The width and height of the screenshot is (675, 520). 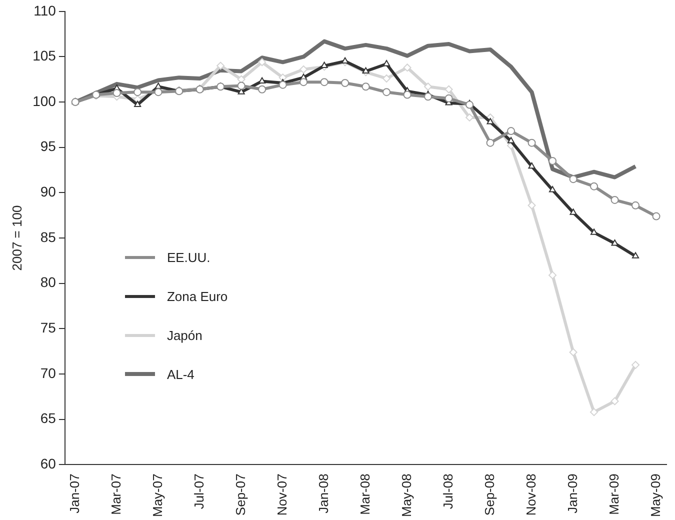 What do you see at coordinates (364, 494) in the screenshot?
I see `x-tick-label: Mar-08` at bounding box center [364, 494].